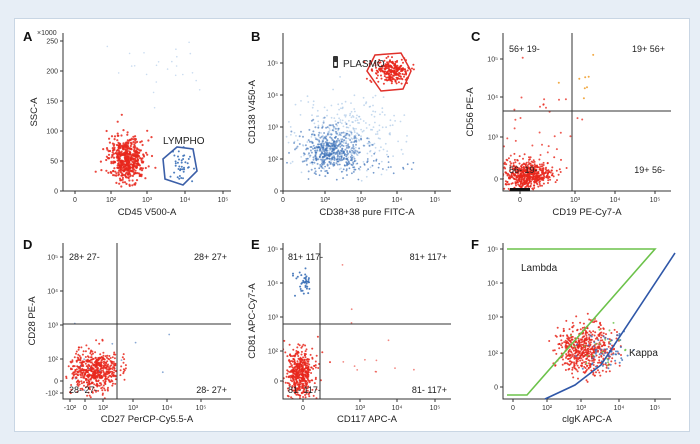 Image resolution: width=700 pixels, height=444 pixels. Describe the element at coordinates (582, 322) in the screenshot. I see `gate-lambda` at that location.